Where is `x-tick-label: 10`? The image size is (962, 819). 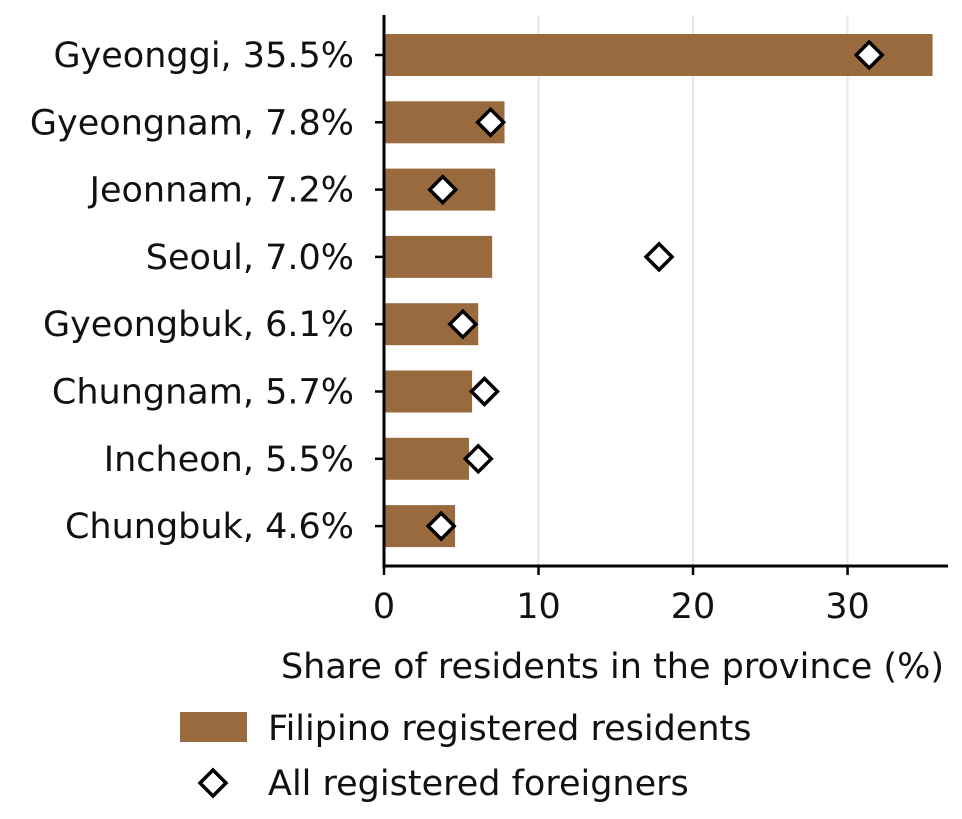
x-tick-label: 10 is located at coordinates (538, 607).